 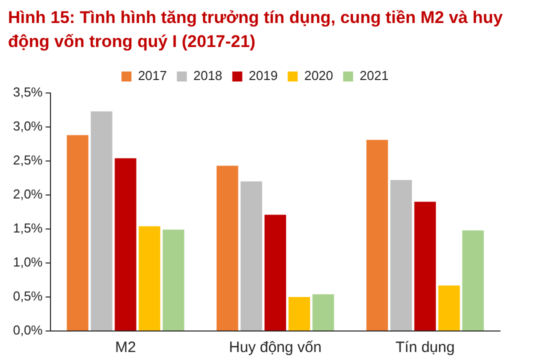 I want to click on y-tick-label: 2,0%, so click(x=28, y=194).